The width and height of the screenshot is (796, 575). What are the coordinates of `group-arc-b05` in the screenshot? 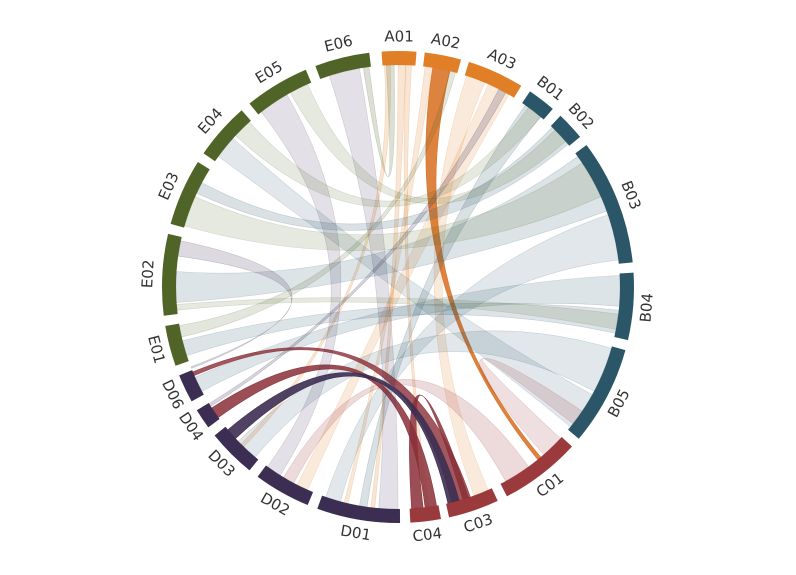 It's located at (597, 392).